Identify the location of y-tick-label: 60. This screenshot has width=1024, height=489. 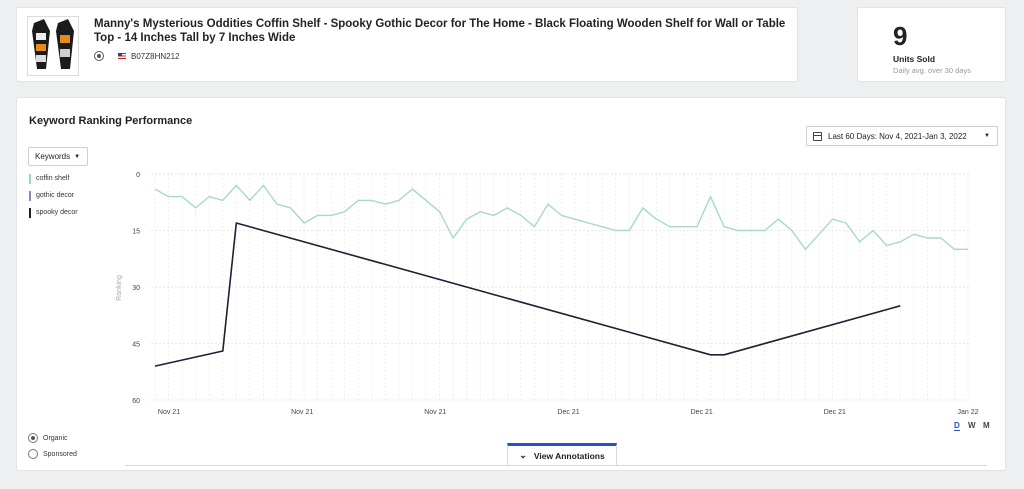
(136, 401).